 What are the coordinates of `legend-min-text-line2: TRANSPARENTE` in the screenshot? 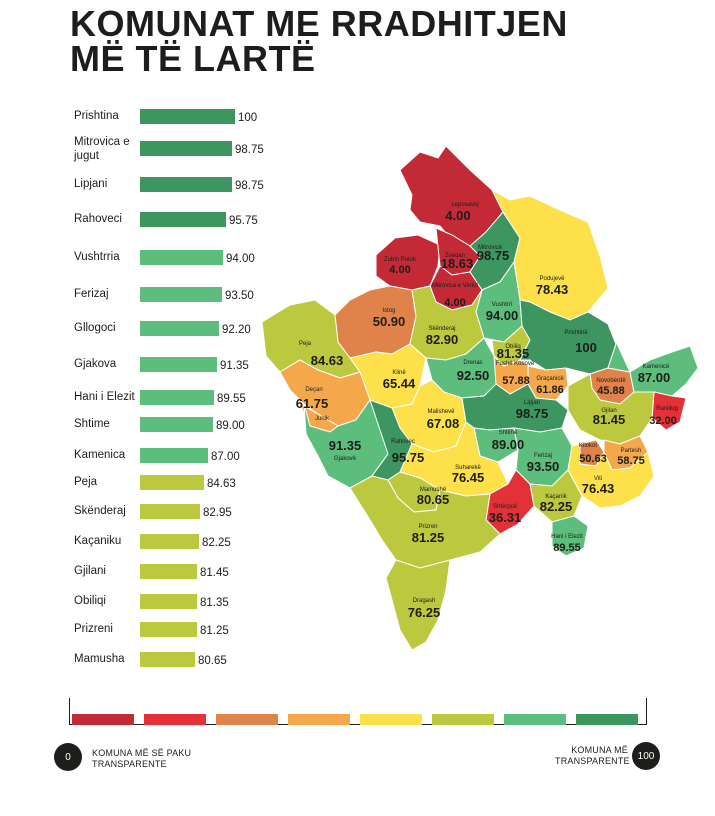 It's located at (129, 764).